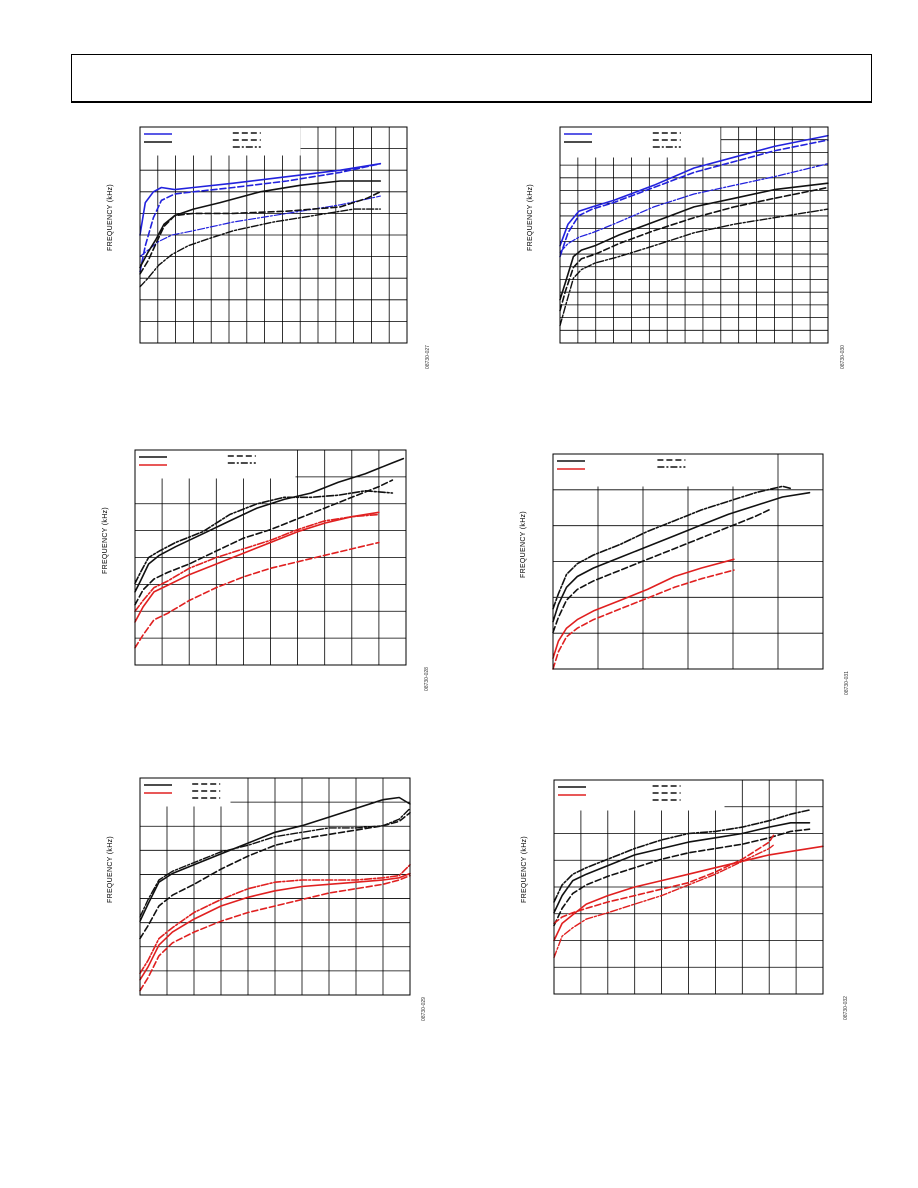 This screenshot has width=918, height=1188. I want to click on page-header-box, so click(471, 78).